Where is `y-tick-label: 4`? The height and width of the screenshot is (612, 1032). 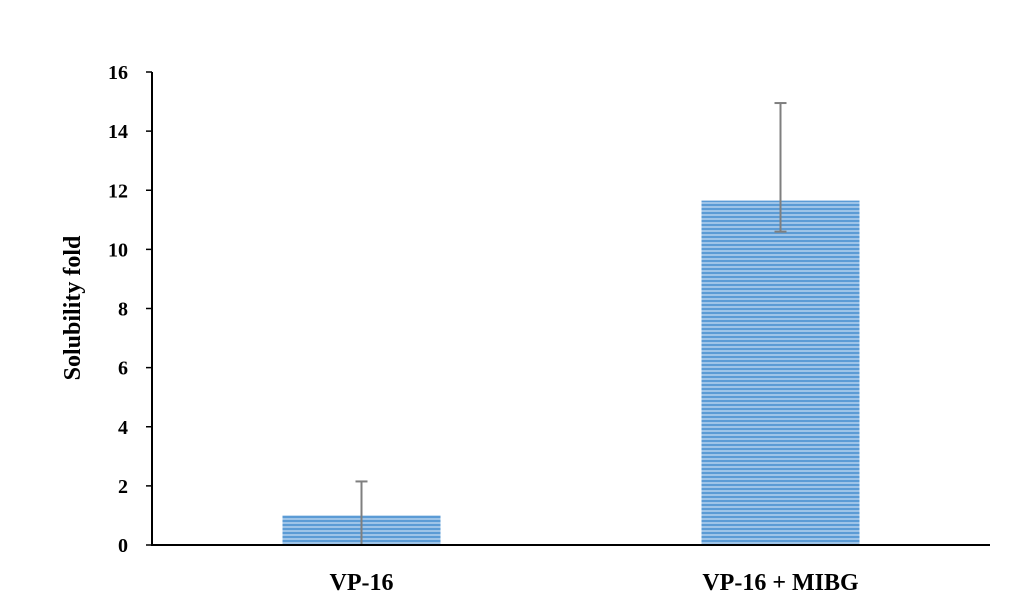 y-tick-label: 4 is located at coordinates (123, 428).